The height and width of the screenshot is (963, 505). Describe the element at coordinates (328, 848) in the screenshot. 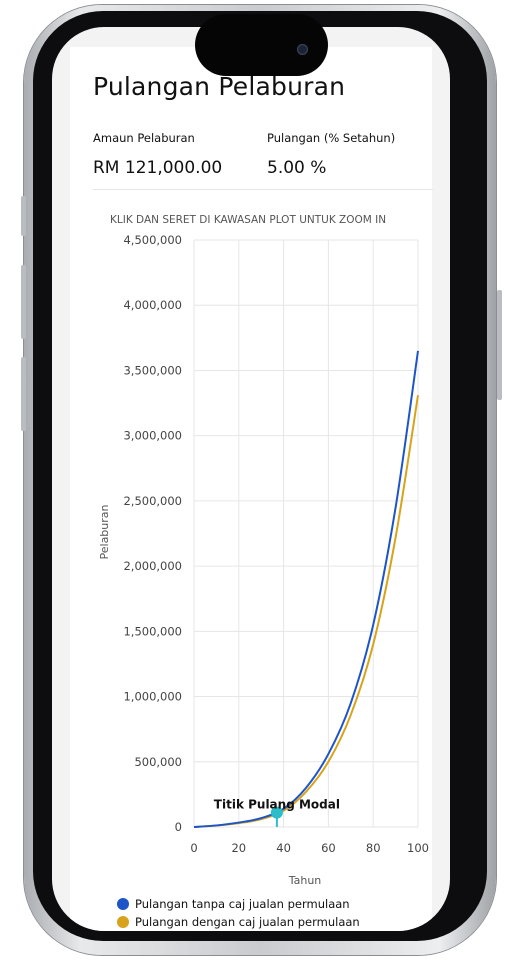

I see `x-tick-label: 60` at that location.